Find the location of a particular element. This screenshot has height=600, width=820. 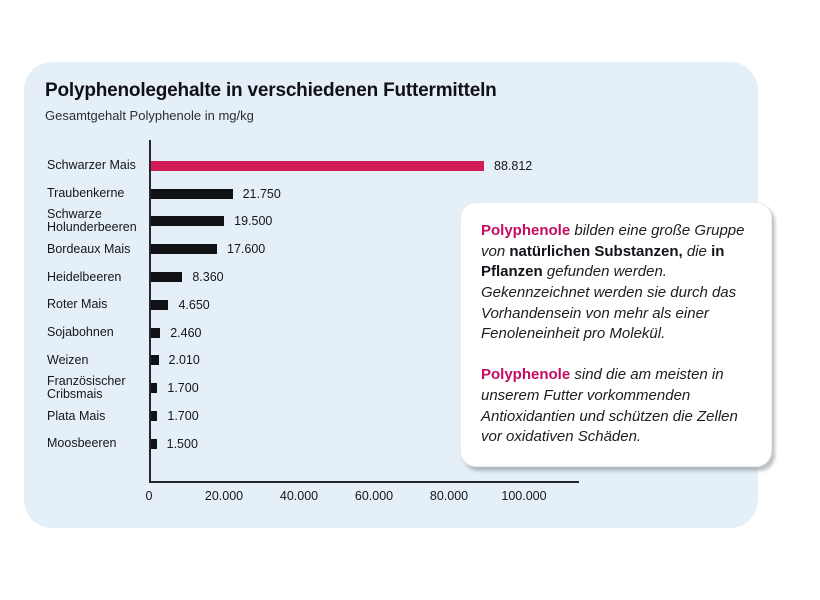

value-label: 88.812 is located at coordinates (513, 165).